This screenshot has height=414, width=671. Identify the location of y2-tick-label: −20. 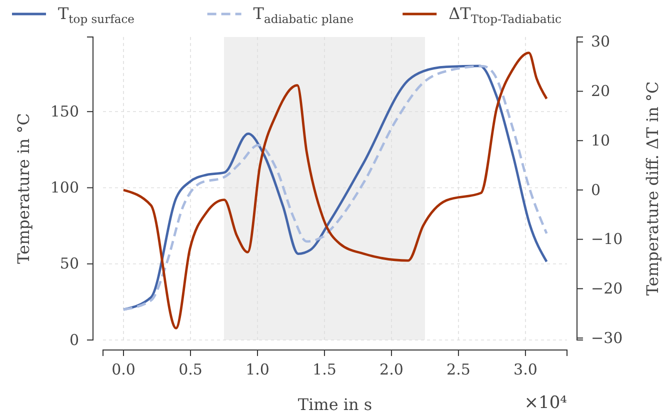
(607, 288).